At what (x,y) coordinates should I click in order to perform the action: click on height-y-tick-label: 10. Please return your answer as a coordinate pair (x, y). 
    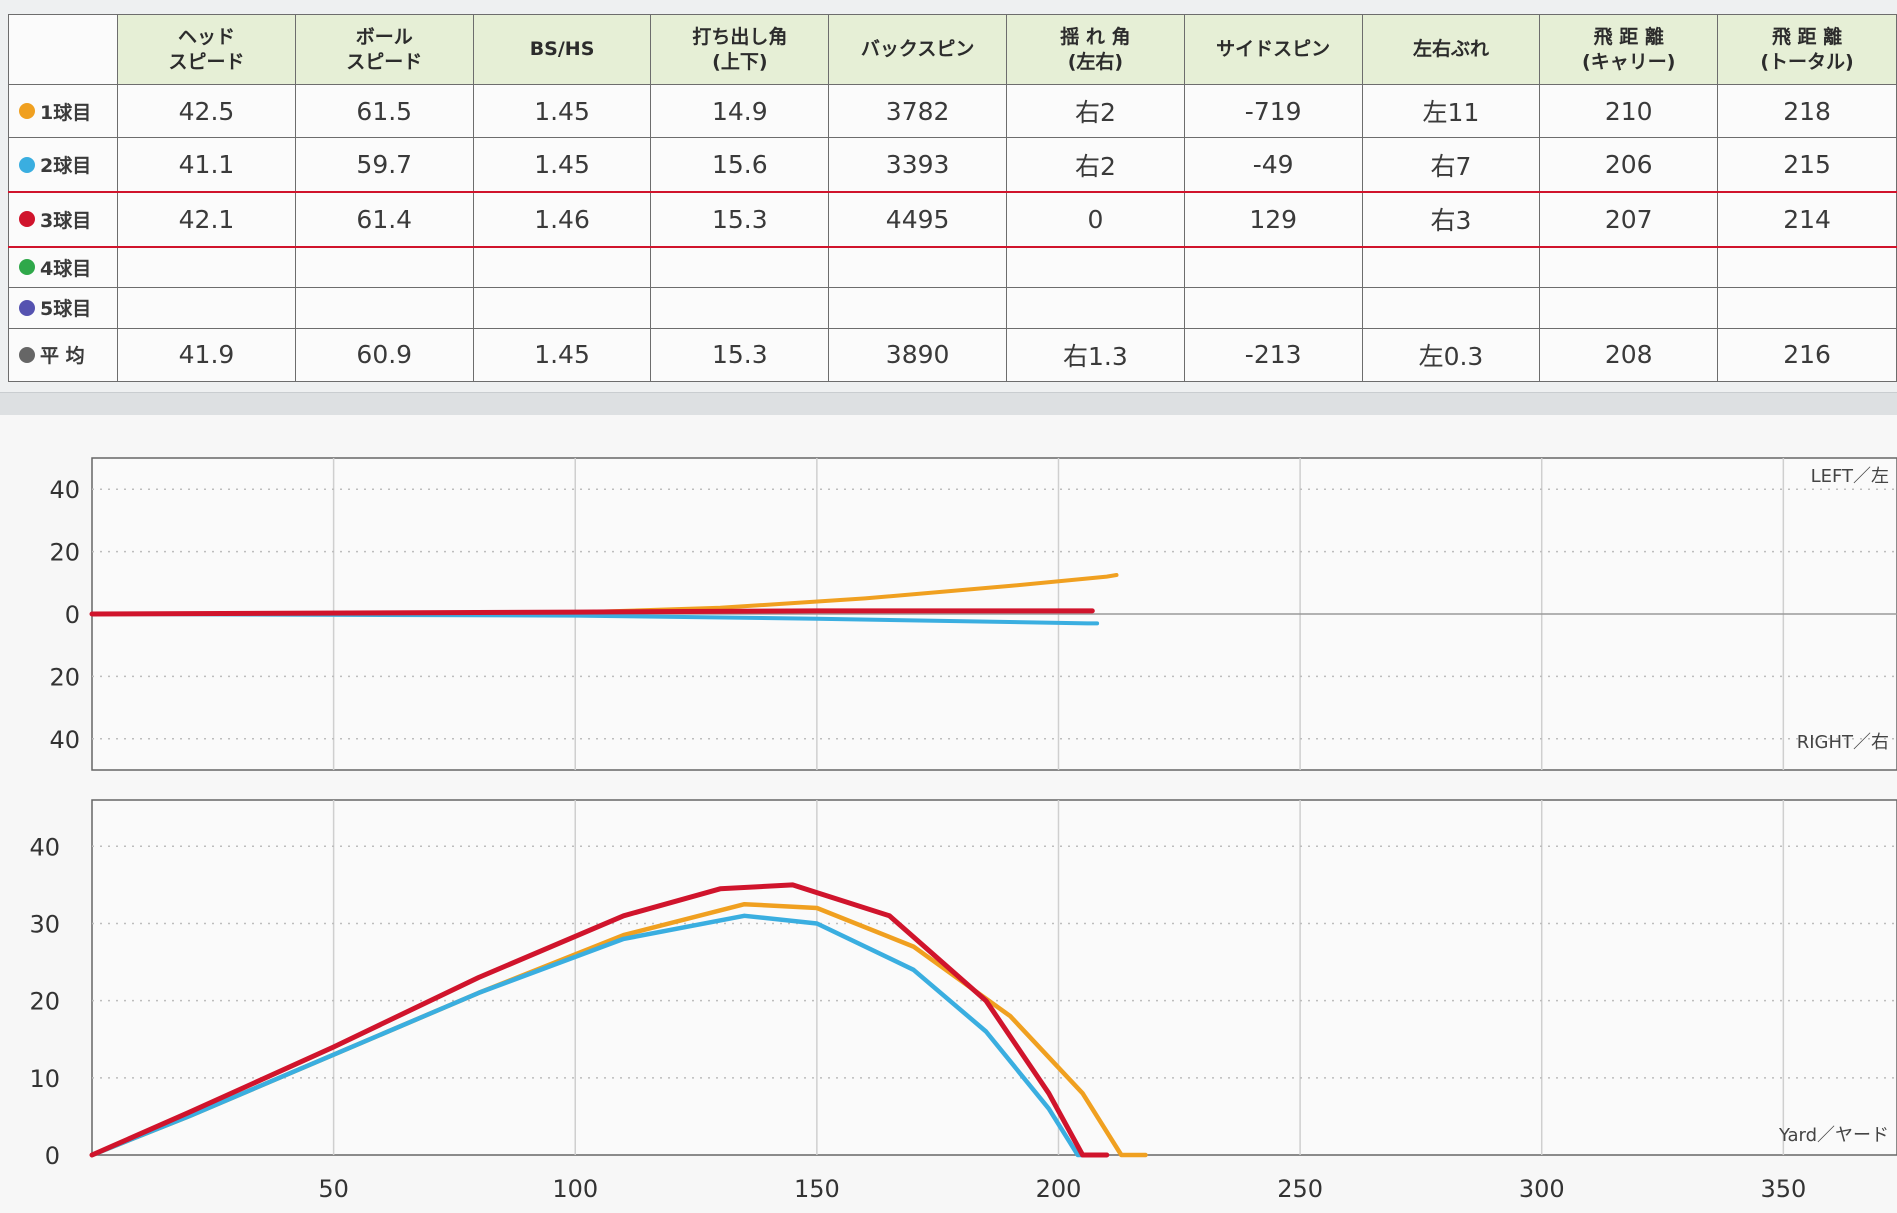
    Looking at the image, I should click on (44, 1079).